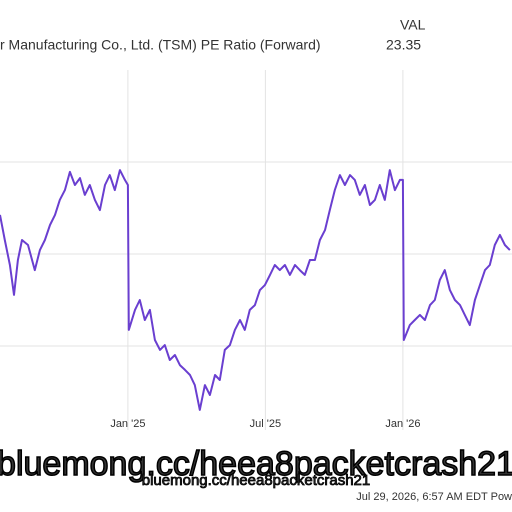  What do you see at coordinates (413, 25) in the screenshot?
I see `value-header: VAL` at bounding box center [413, 25].